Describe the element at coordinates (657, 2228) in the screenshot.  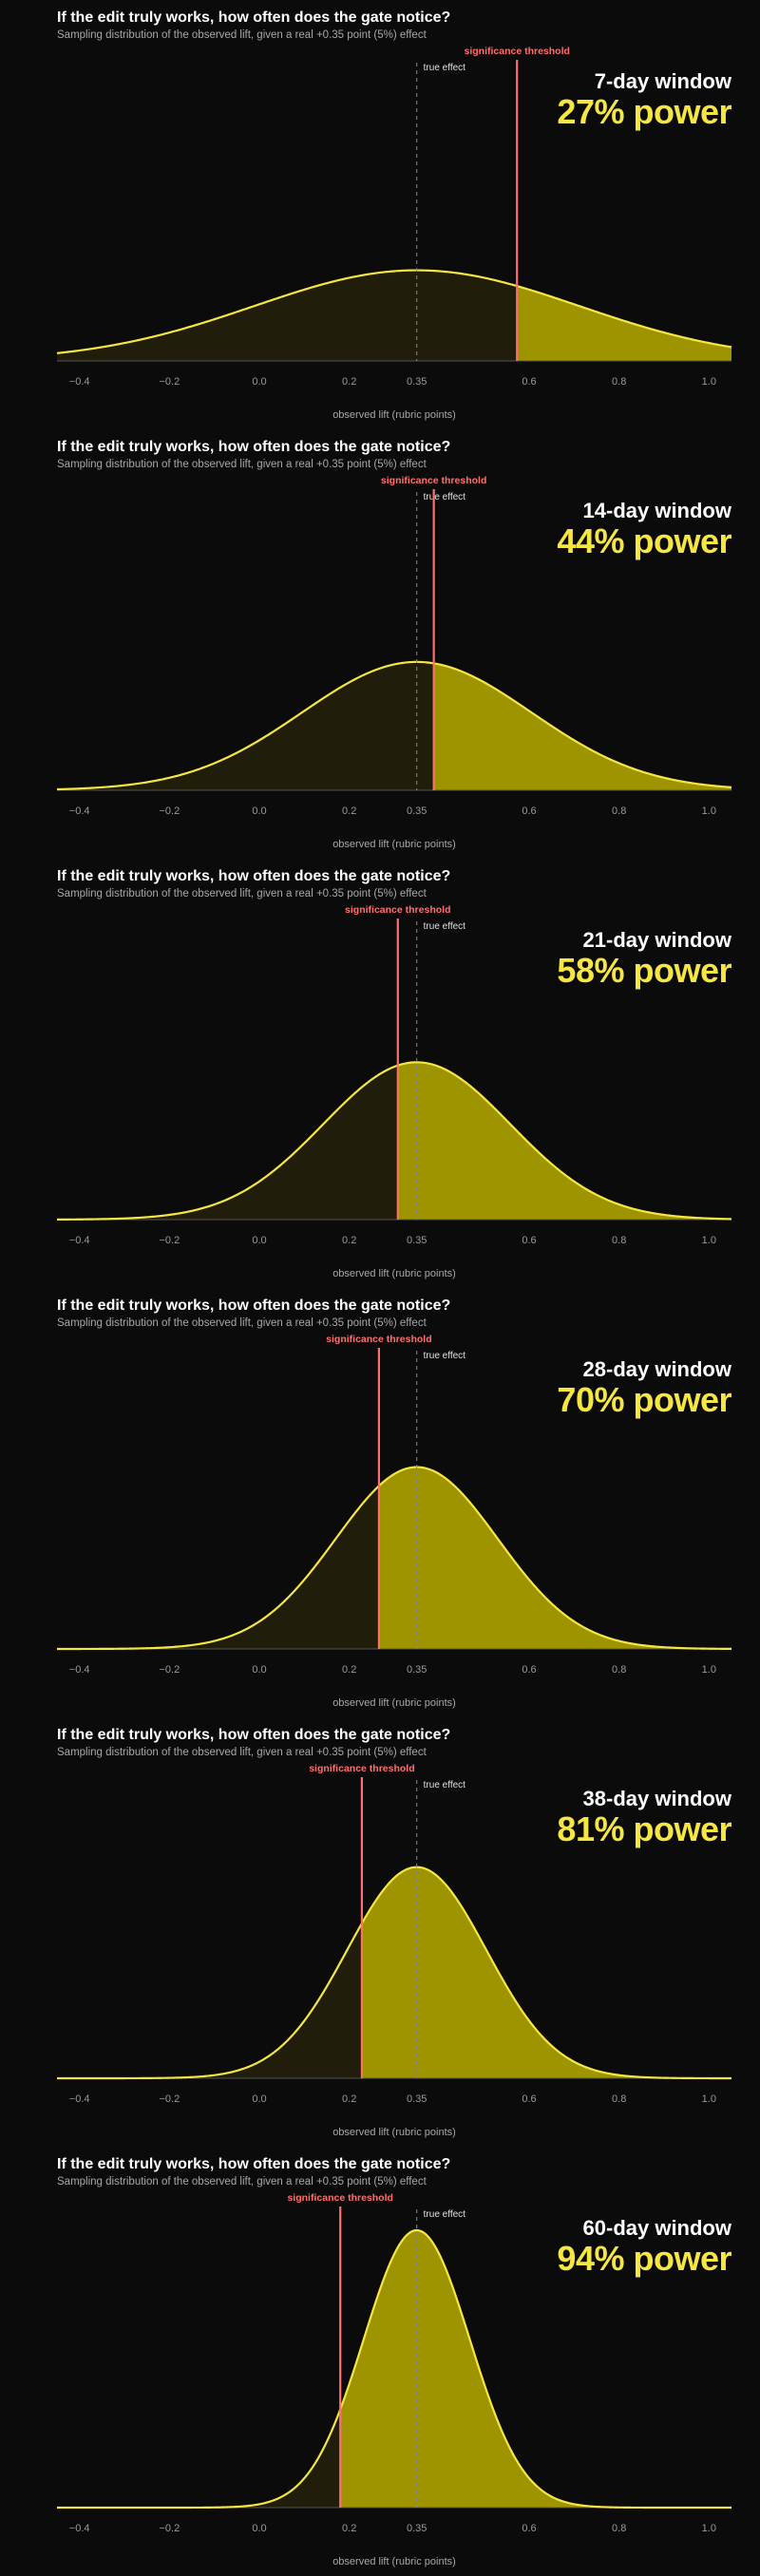
I see `window-label: 60-day window` at that location.